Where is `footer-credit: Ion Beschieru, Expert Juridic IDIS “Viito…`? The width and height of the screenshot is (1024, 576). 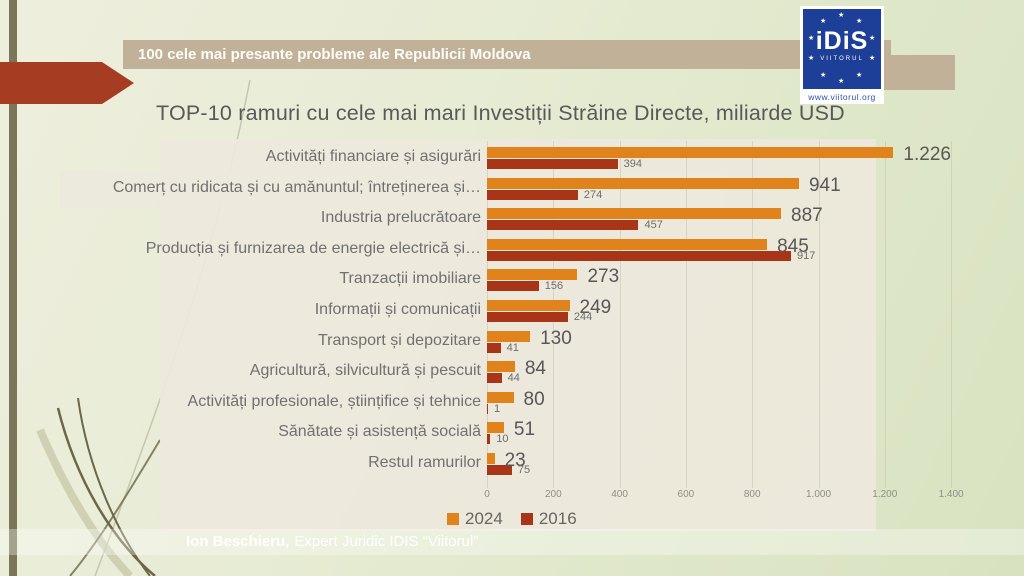 footer-credit: Ion Beschieru, Expert Juridic IDIS “Viito… is located at coordinates (332, 541).